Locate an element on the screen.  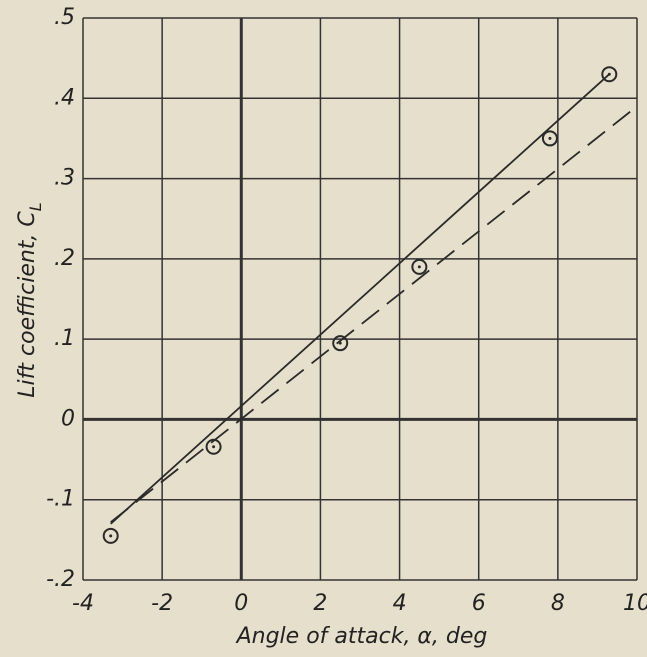
y-axis-label-sub: L is located at coordinates (35, 206).